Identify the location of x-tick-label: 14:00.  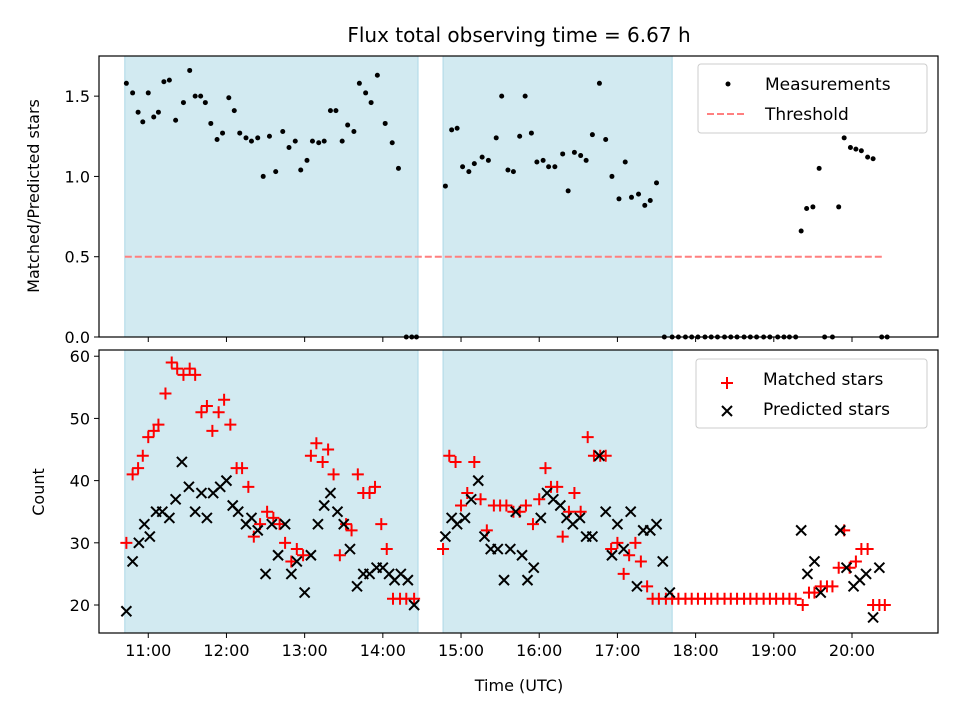
(383, 650).